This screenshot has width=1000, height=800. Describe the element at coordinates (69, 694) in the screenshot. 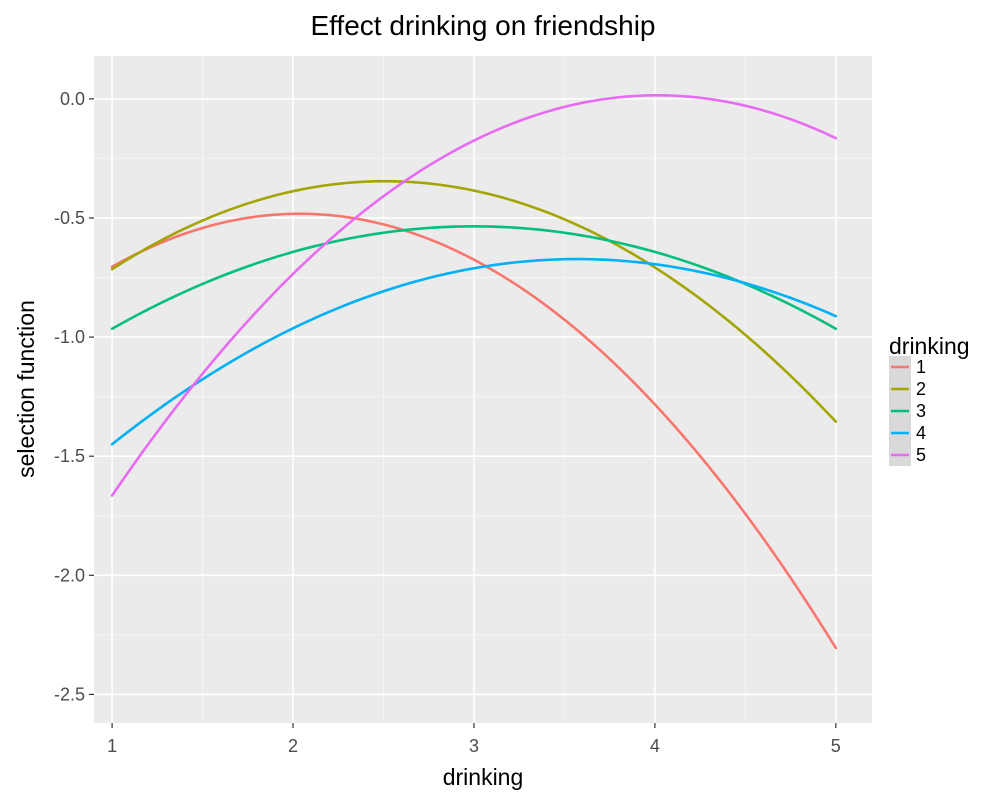

I see `y-tick-label: -2.5` at that location.